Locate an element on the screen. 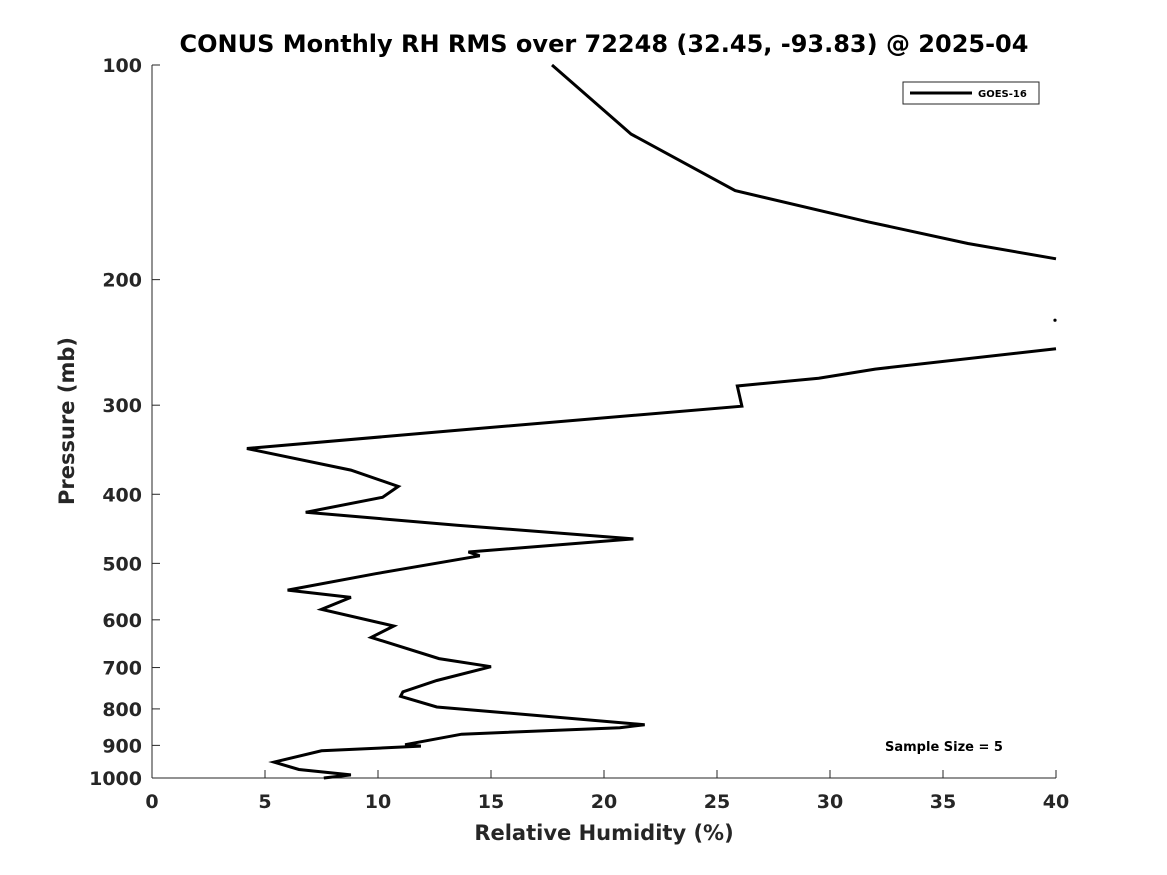 This screenshot has height=875, width=1167. x-tick-label: 20 is located at coordinates (604, 802).